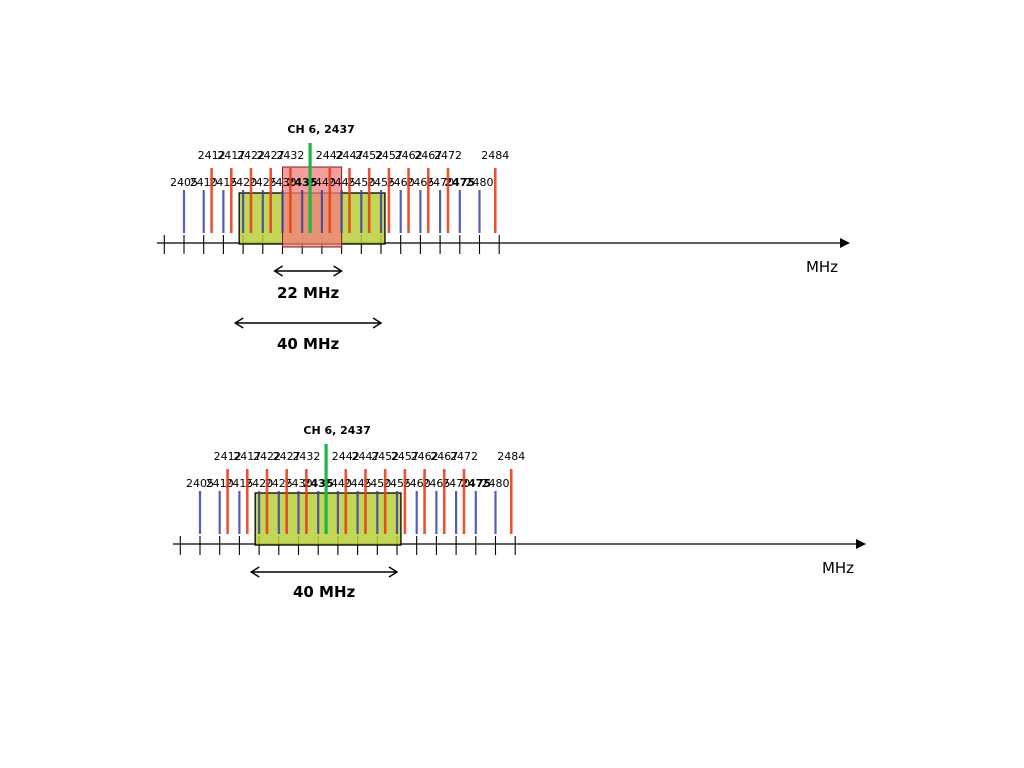  What do you see at coordinates (312, 207) in the screenshot?
I see `band-22mhz` at bounding box center [312, 207].